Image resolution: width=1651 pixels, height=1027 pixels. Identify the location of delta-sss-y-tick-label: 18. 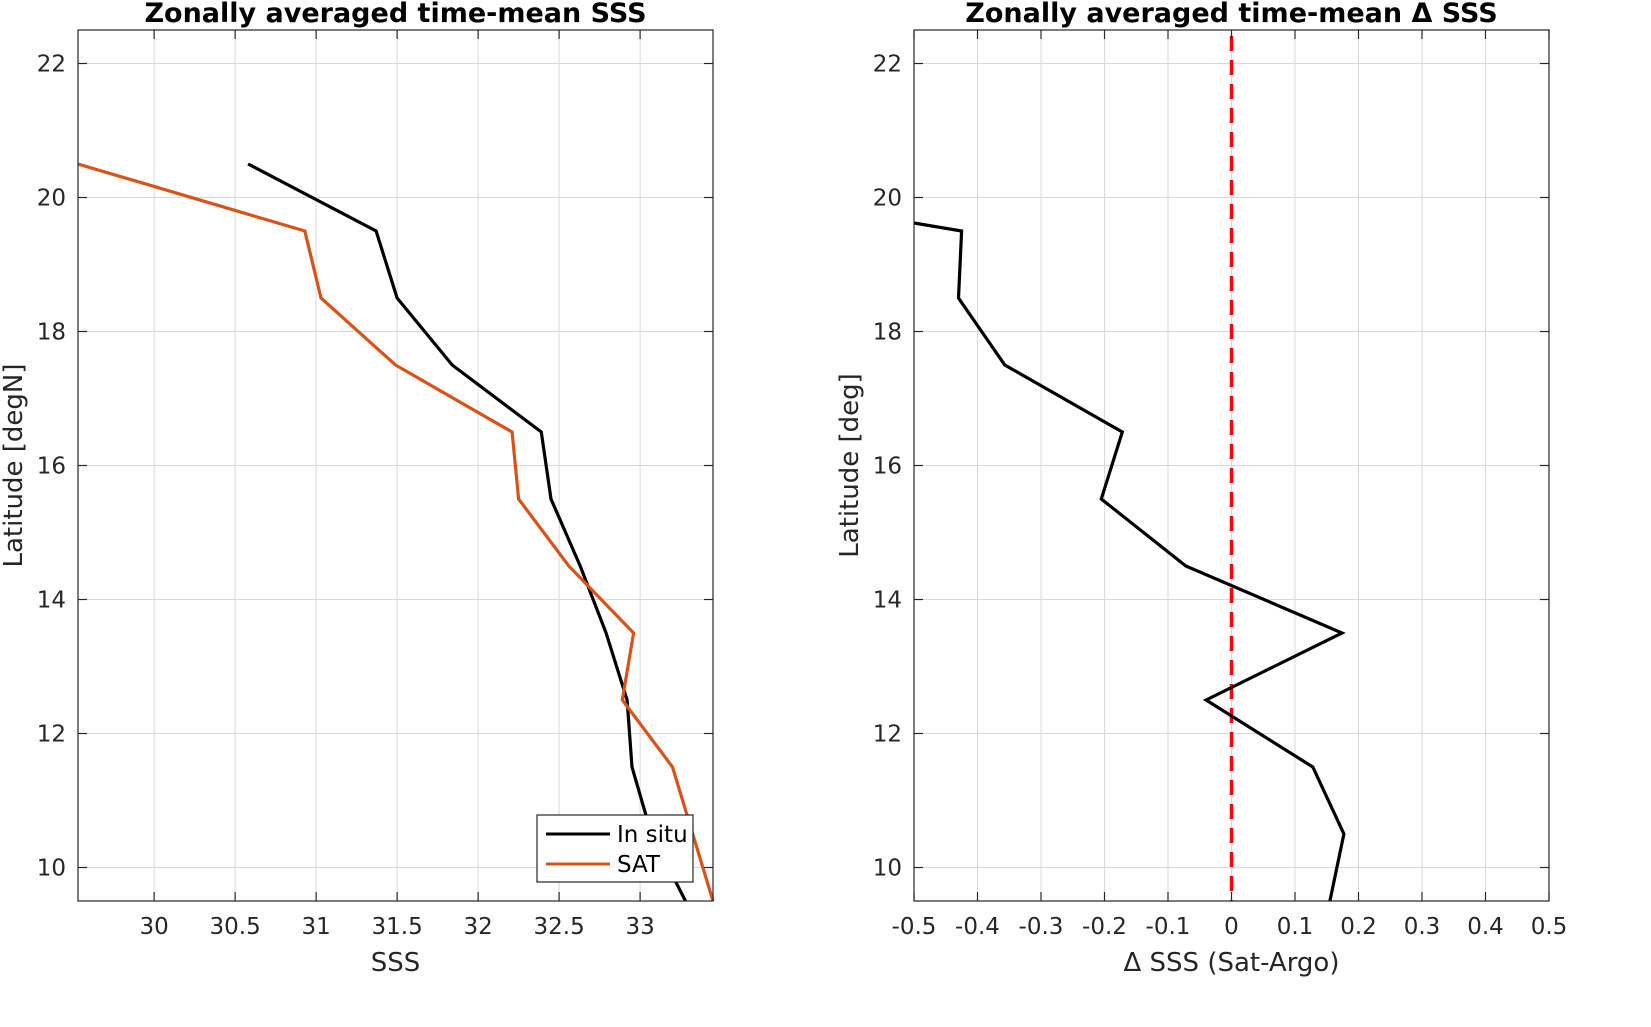
(887, 333).